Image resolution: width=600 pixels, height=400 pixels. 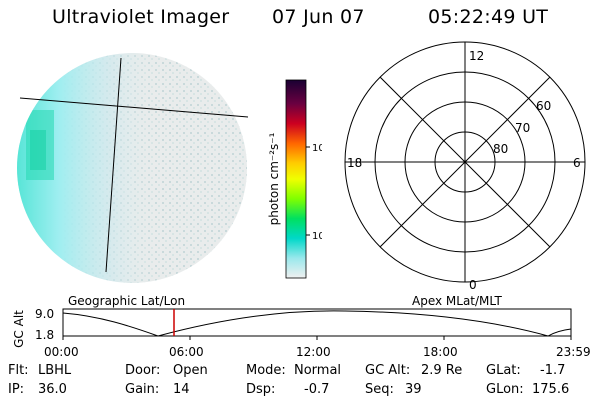 What do you see at coordinates (388, 370) in the screenshot?
I see `info-gcalt-label: GC Alt:` at bounding box center [388, 370].